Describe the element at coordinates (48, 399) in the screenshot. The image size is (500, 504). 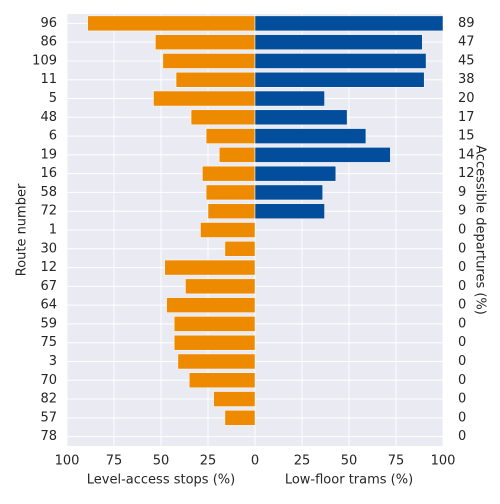
I see `y-tick-label: 82` at that location.